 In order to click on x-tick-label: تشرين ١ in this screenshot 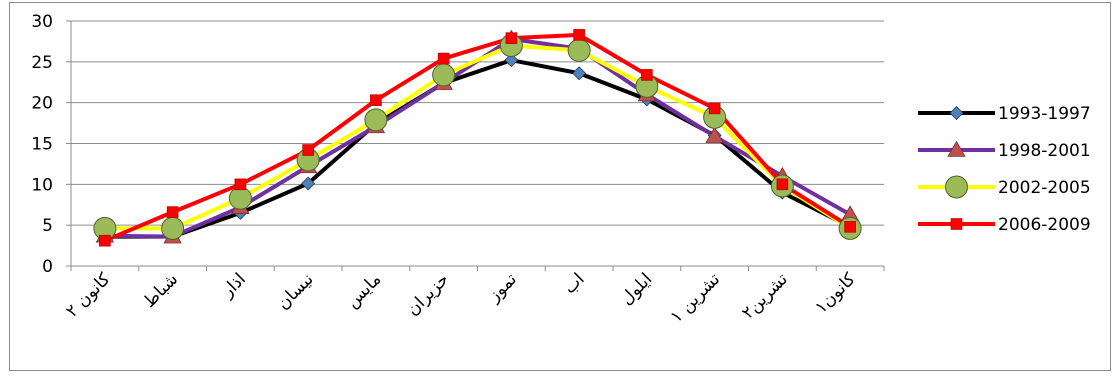, I will do `click(696, 298)`.